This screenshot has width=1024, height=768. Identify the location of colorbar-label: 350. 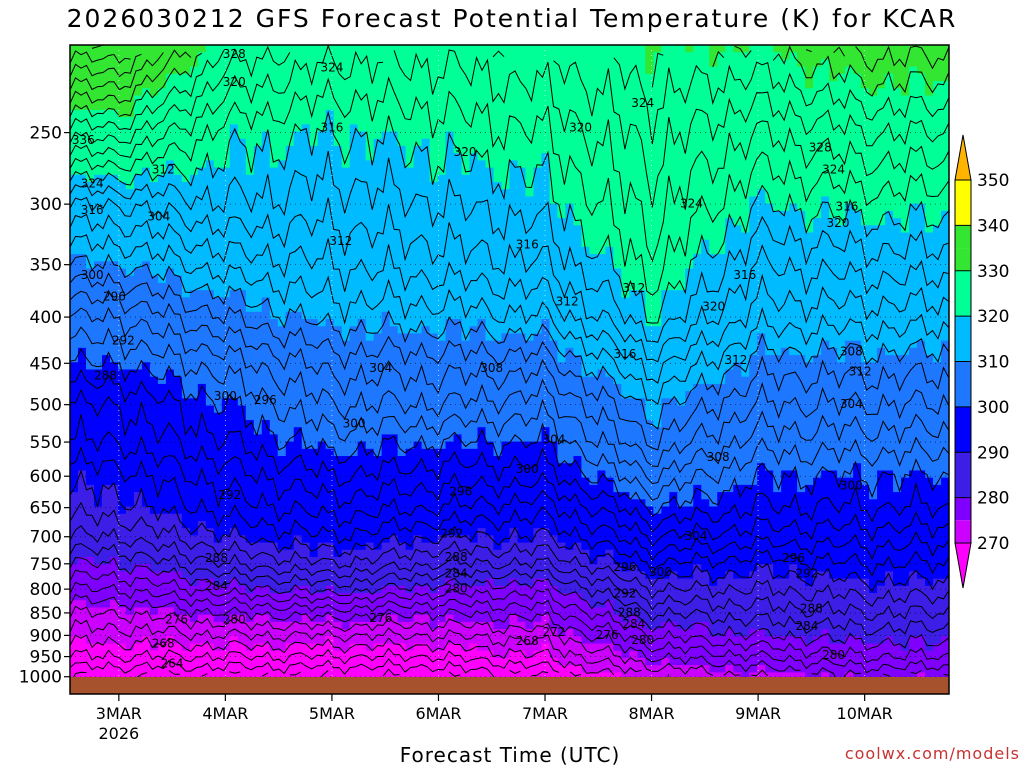
(993, 181).